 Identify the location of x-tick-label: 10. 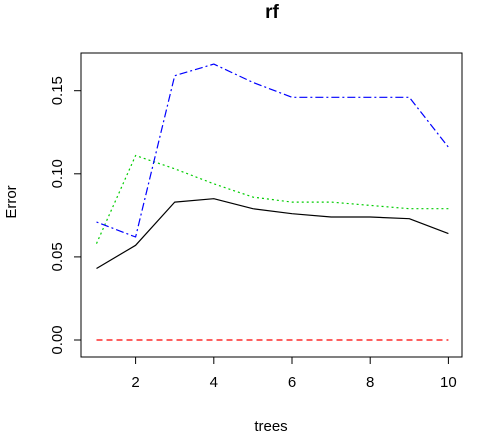
(448, 382).